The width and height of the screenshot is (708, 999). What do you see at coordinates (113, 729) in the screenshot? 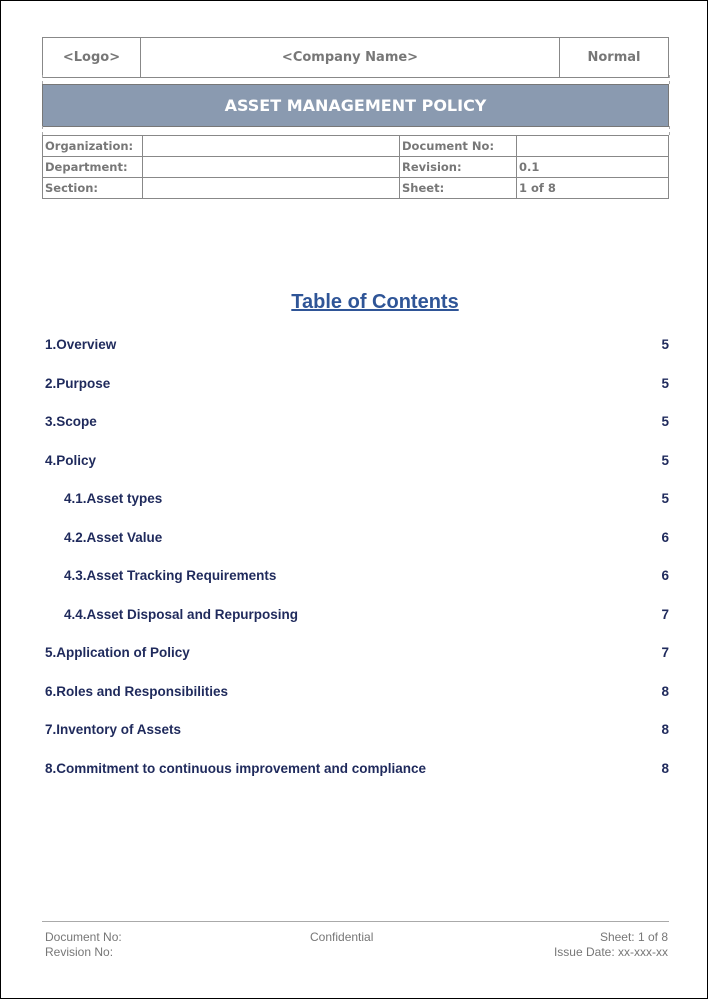
I see `toc-entry-label: 7.Inventory of Assets` at bounding box center [113, 729].